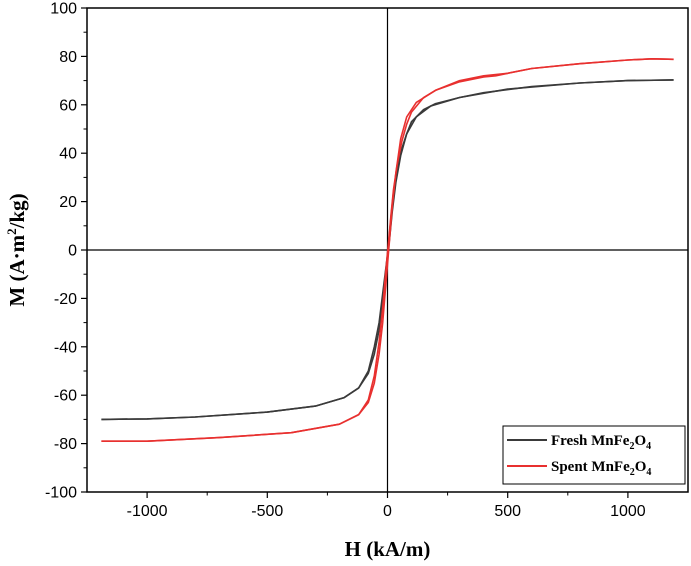 This screenshot has width=691, height=566. Describe the element at coordinates (147, 511) in the screenshot. I see `x-tick-label: -1000` at that location.